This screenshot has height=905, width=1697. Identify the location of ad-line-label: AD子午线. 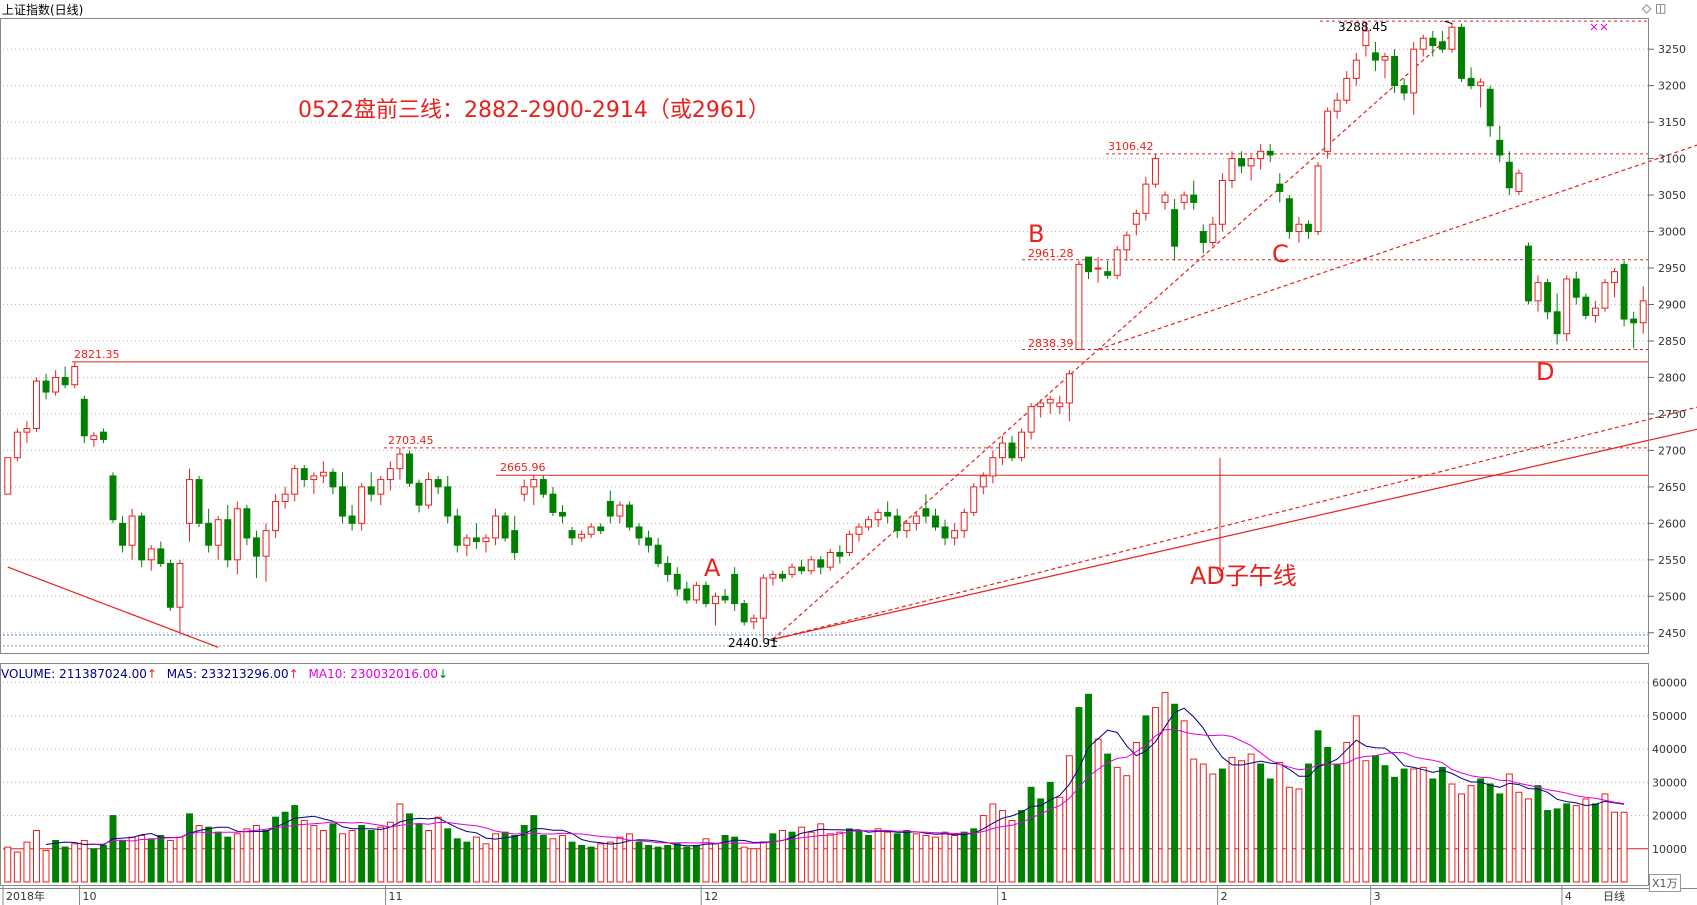
(1243, 576).